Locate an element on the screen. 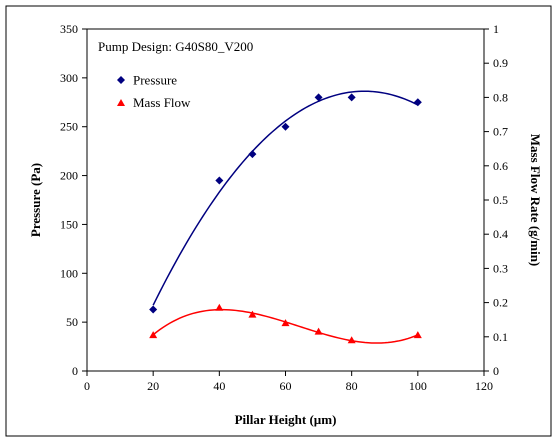 The height and width of the screenshot is (443, 558). y-left-tick-label: 100 is located at coordinates (69, 273).